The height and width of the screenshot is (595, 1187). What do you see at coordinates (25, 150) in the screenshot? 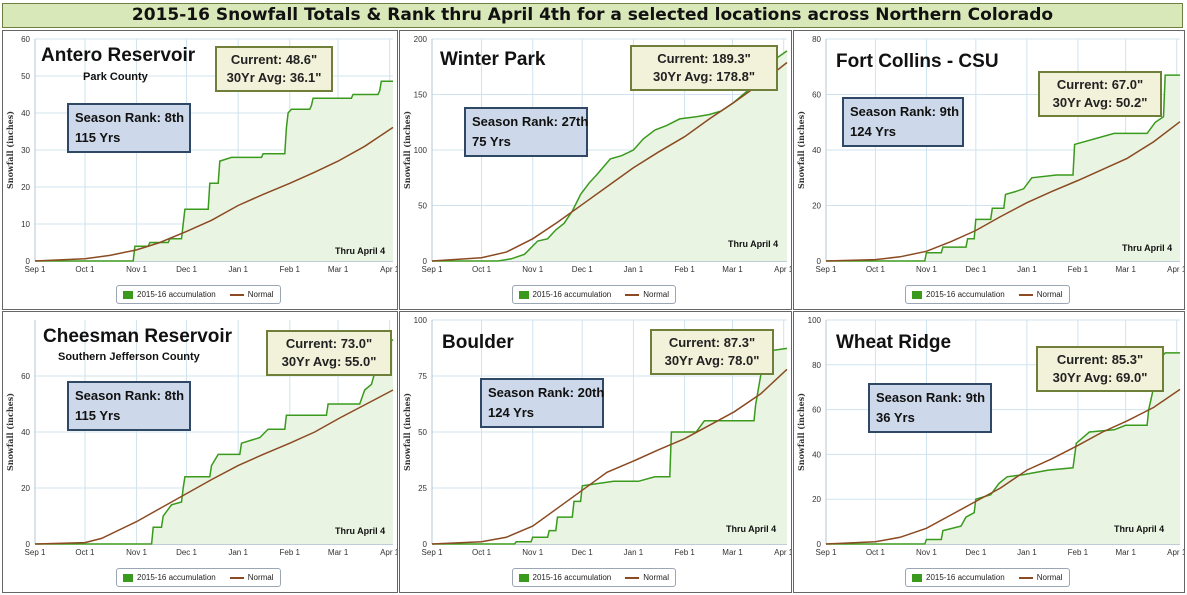
I see `y-tick-label: 30` at bounding box center [25, 150].